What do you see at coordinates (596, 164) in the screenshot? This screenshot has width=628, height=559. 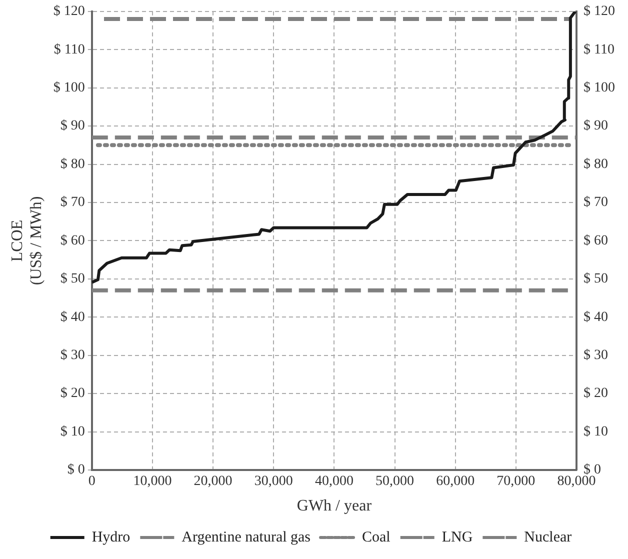 I see `y2-tick-label: $ 80` at bounding box center [596, 164].